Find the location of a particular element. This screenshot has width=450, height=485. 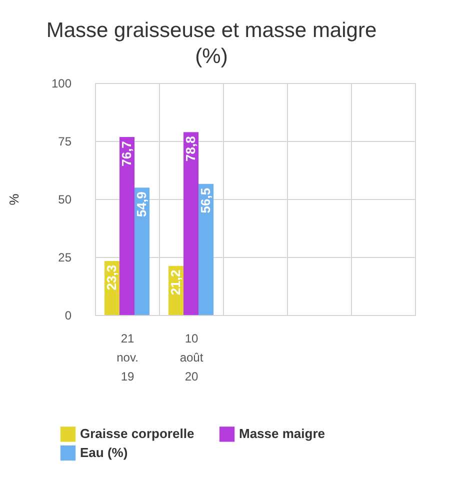

legend-label: Graisse corporelle is located at coordinates (137, 434).